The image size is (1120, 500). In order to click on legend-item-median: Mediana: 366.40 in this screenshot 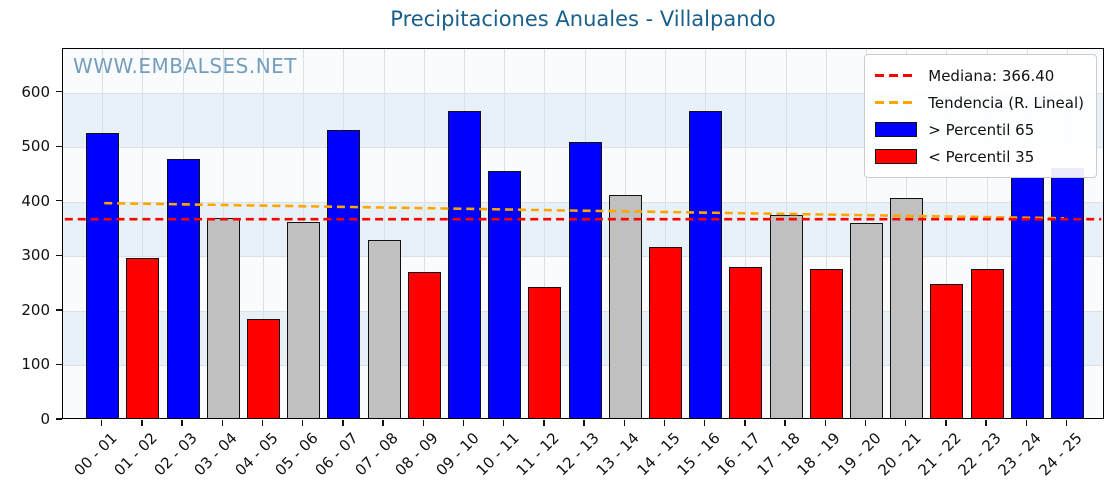, I will do `click(979, 75)`.